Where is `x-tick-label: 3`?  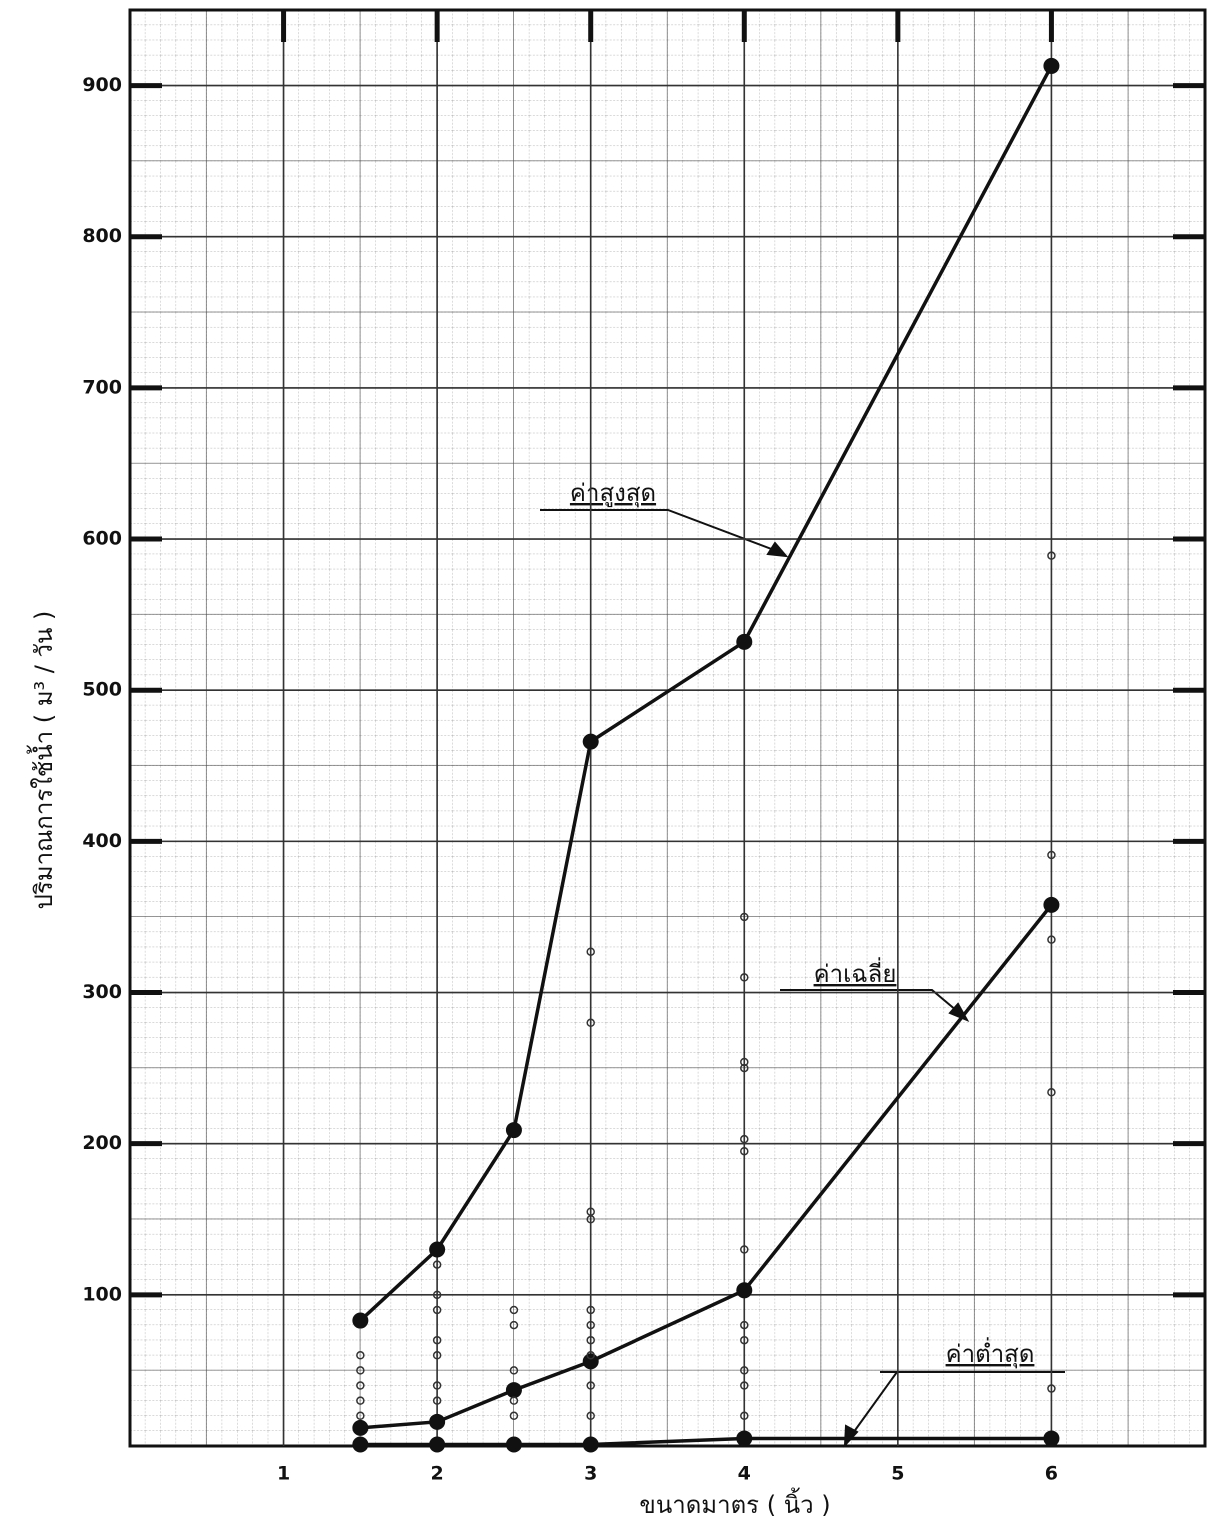
x-tick-label: 3 is located at coordinates (590, 1474).